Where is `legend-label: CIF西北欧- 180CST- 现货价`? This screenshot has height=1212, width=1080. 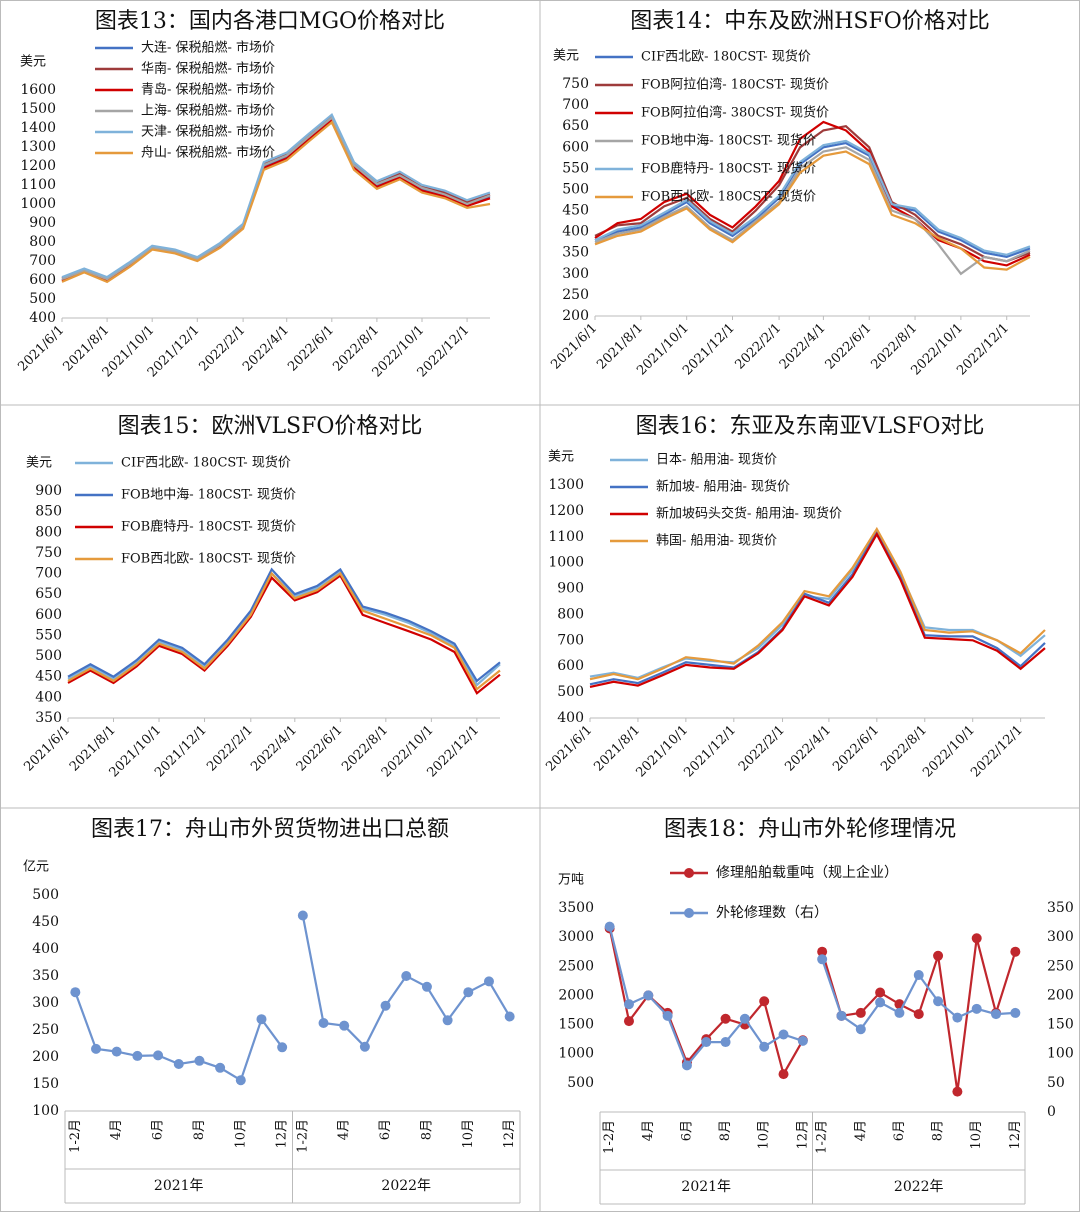 legend-label: CIF西北欧- 180CST- 现货价 is located at coordinates (726, 57).